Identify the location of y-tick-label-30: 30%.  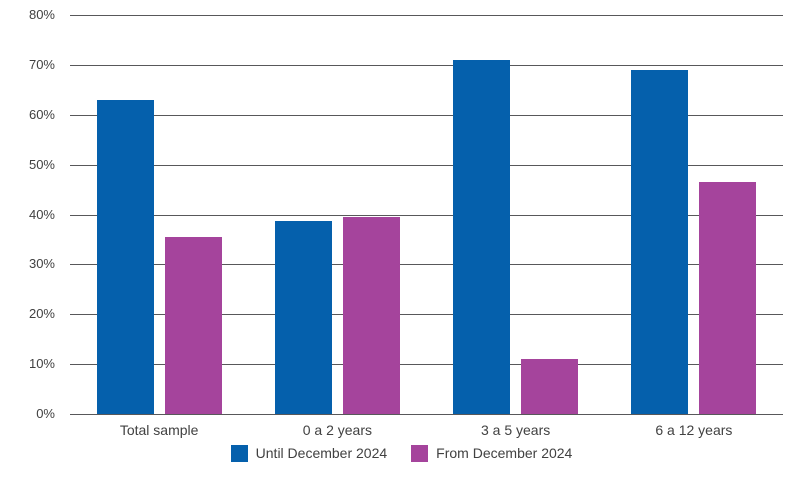
(41, 264).